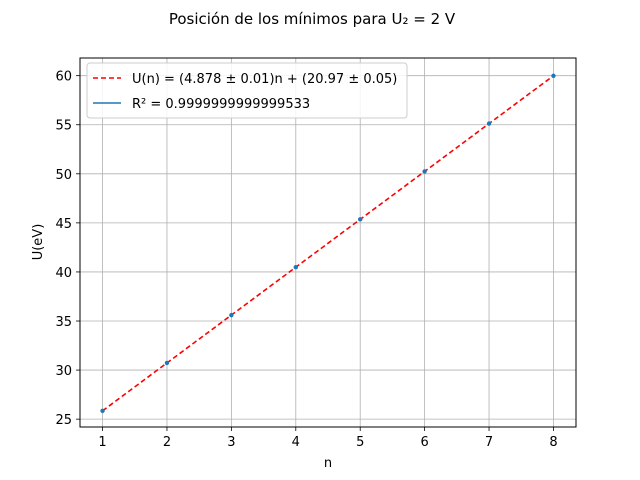 Image resolution: width=640 pixels, height=480 pixels. Describe the element at coordinates (328, 438) in the screenshot. I see `x-axis: 1 2 3 4 5 6 7 8` at that location.